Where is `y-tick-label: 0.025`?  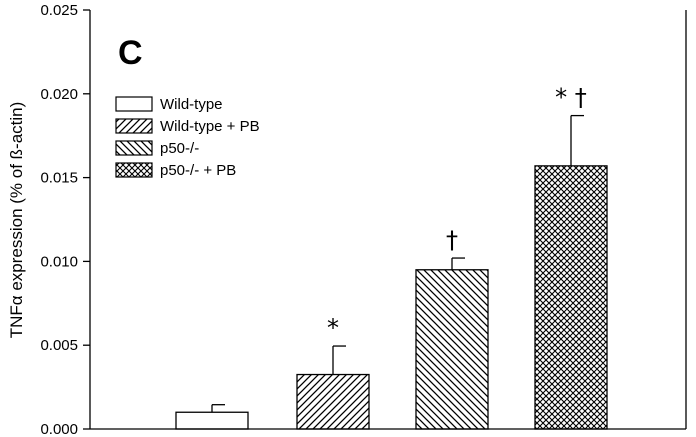 y-tick-label: 0.025 is located at coordinates (59, 10).